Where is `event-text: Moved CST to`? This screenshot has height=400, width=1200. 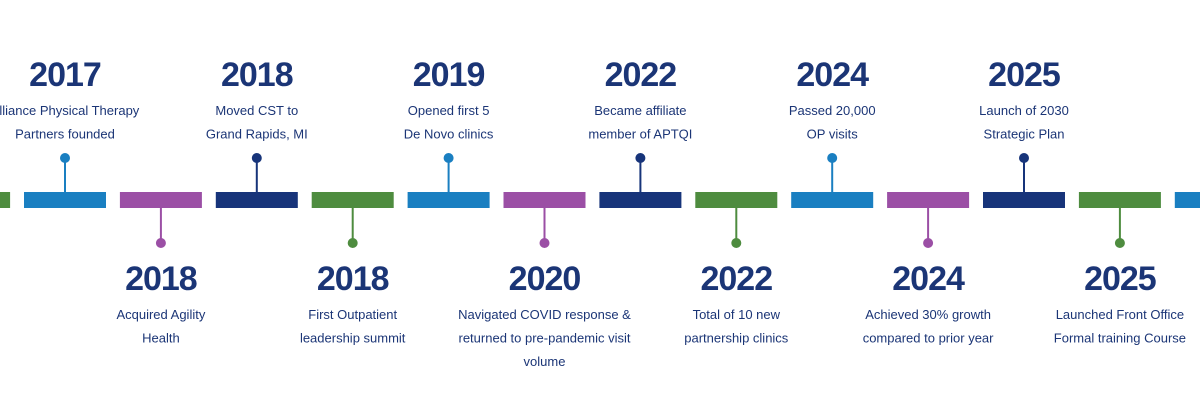
event-text: Moved CST to is located at coordinates (256, 110).